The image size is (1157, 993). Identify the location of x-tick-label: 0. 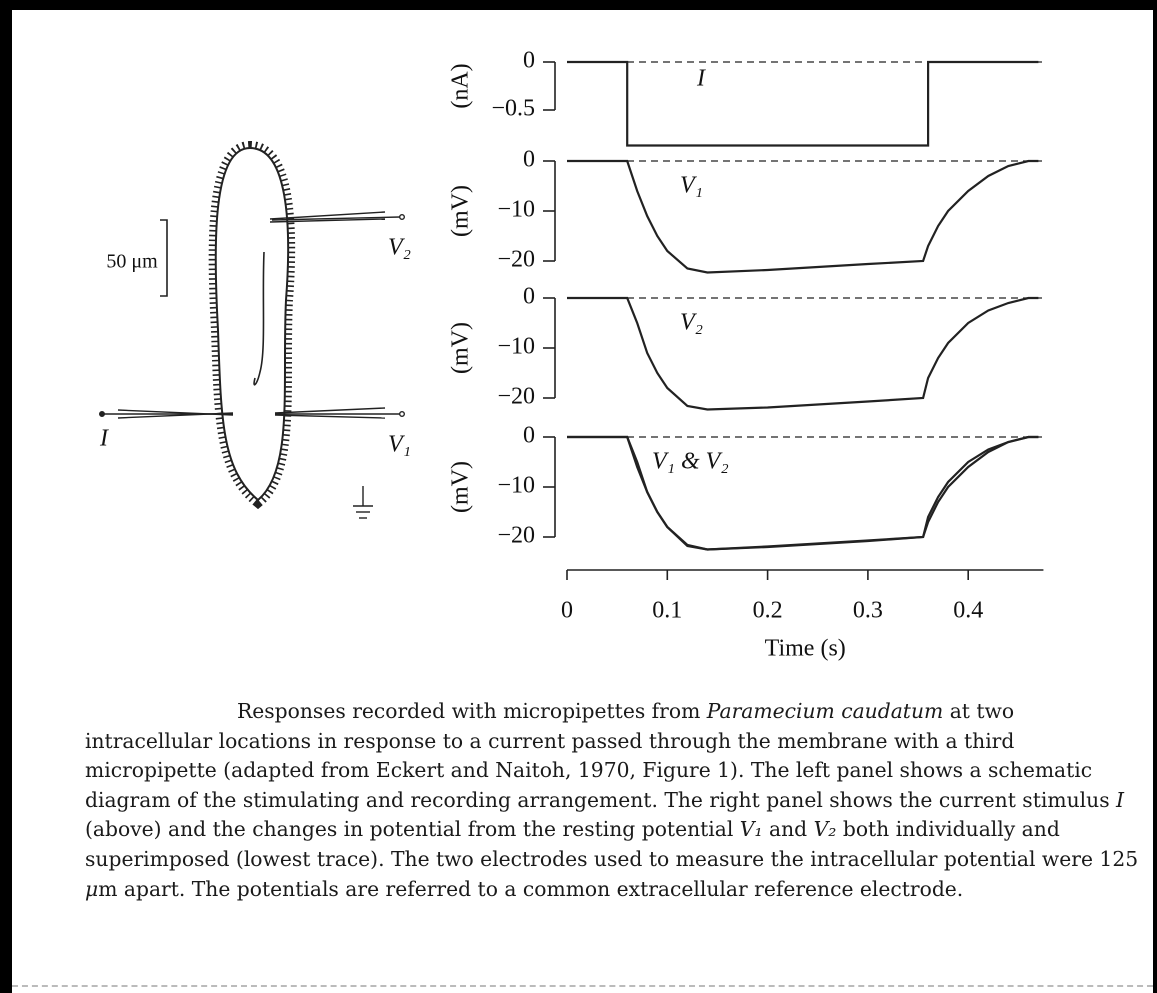
(567, 611).